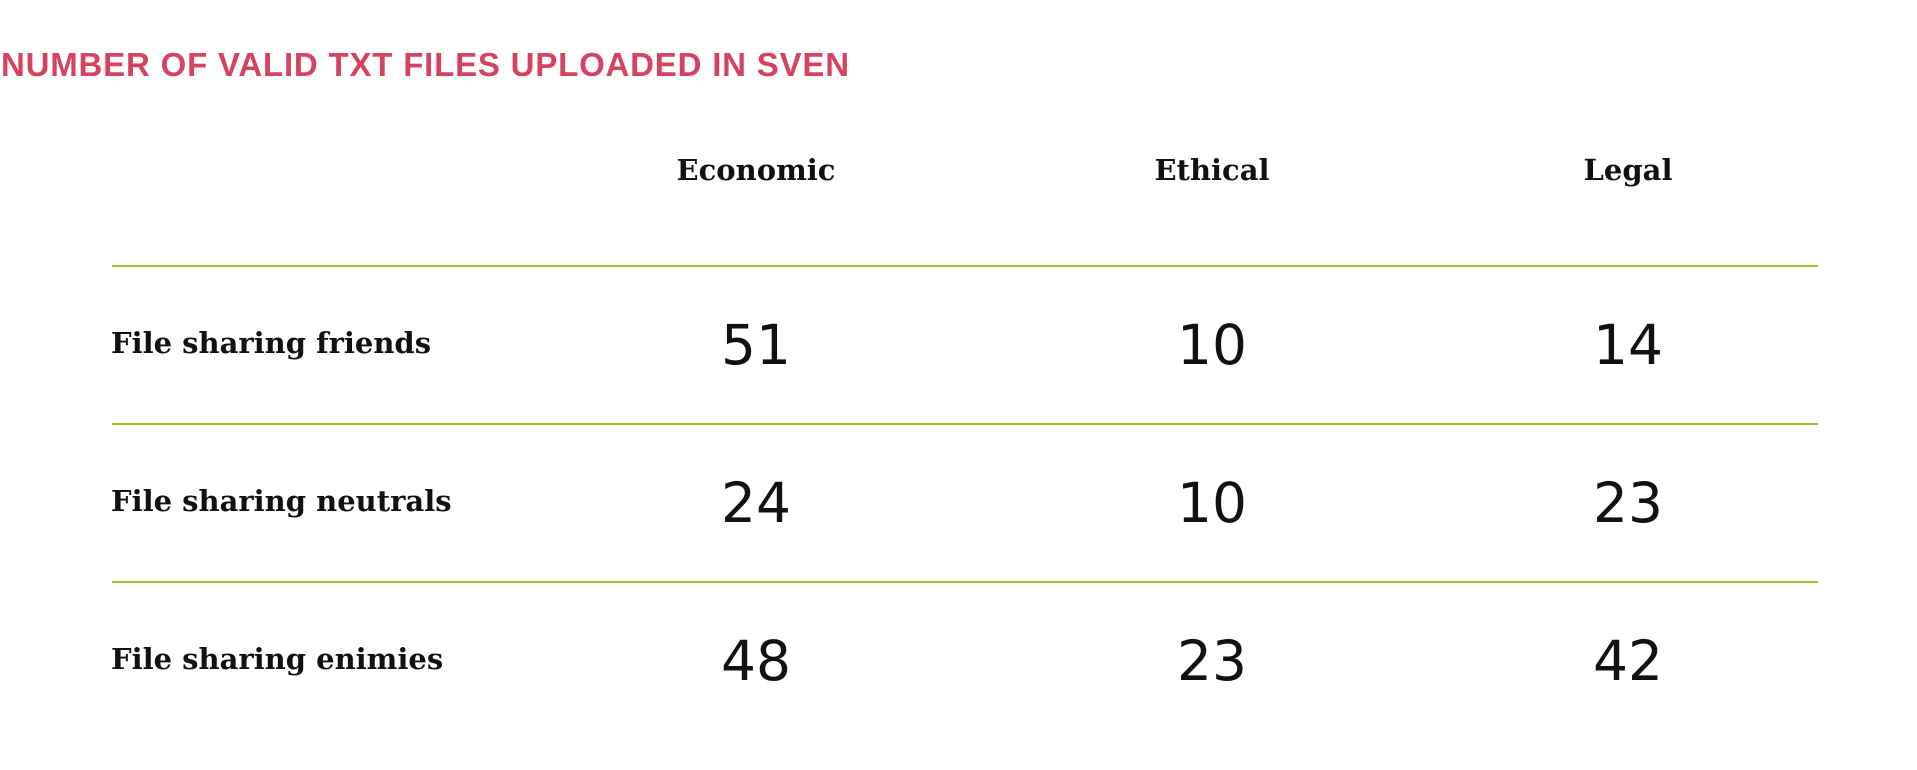 This screenshot has width=1917, height=770. Describe the element at coordinates (1628, 661) in the screenshot. I see `table-cell: 42` at that location.